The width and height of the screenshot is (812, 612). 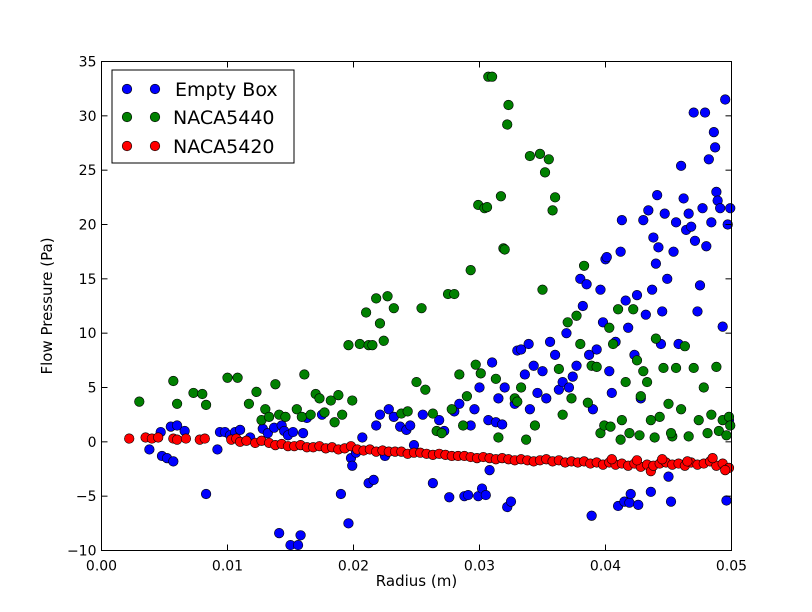 I want to click on legend-label-empty-box: Empty Box, so click(x=226, y=90).